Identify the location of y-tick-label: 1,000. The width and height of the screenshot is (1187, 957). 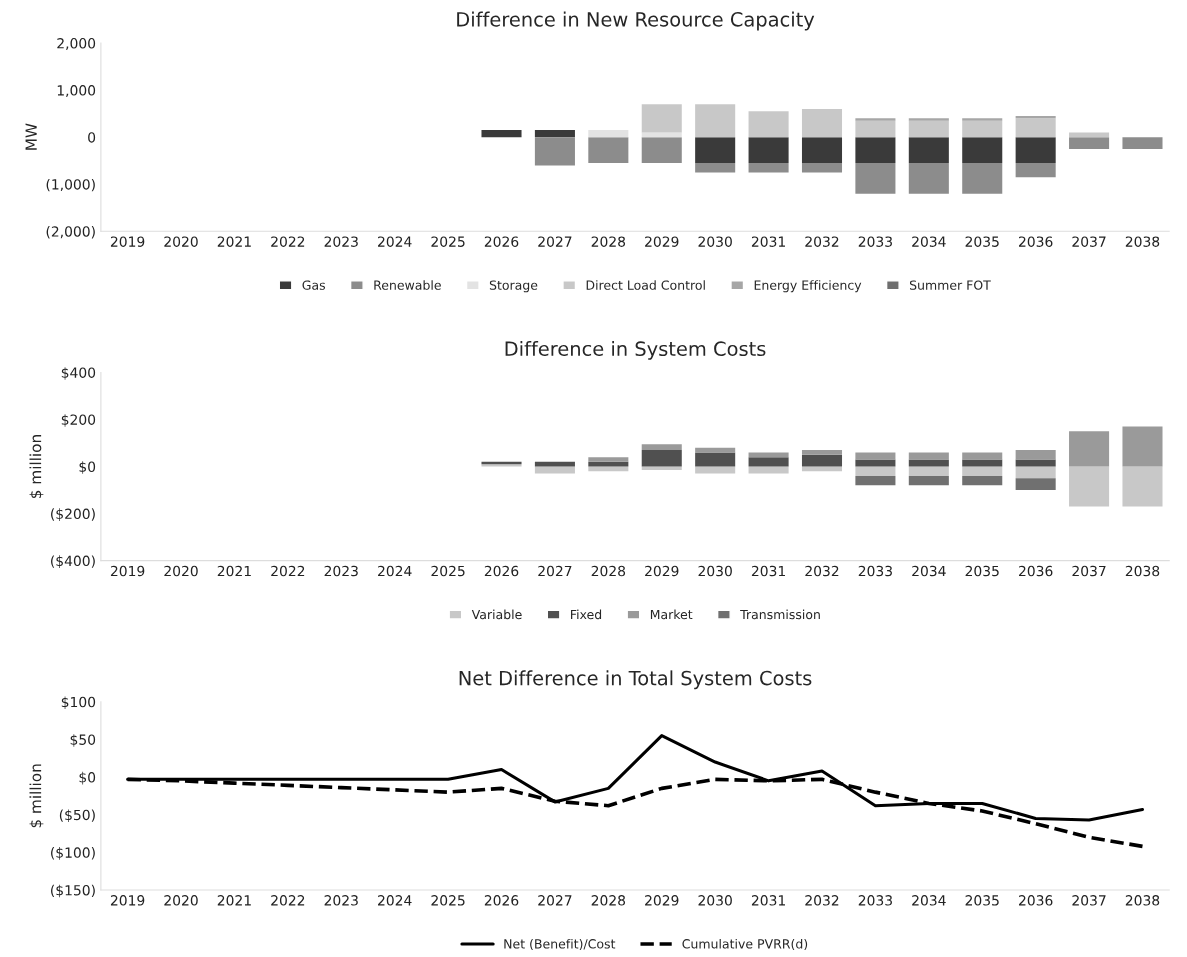
(76, 91).